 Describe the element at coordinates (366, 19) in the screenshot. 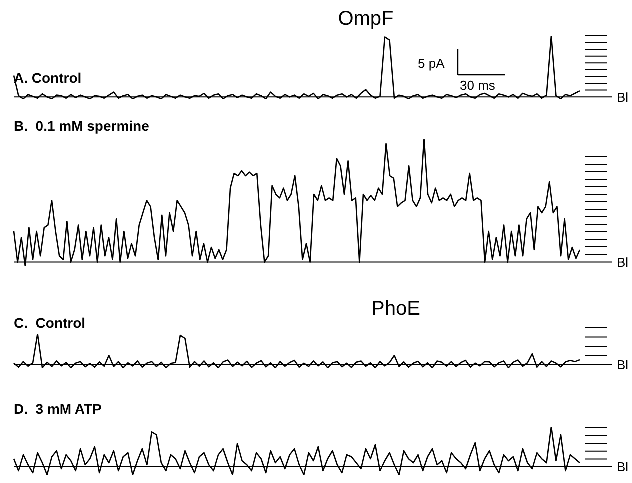

I see `chart-title: OmpF` at that location.